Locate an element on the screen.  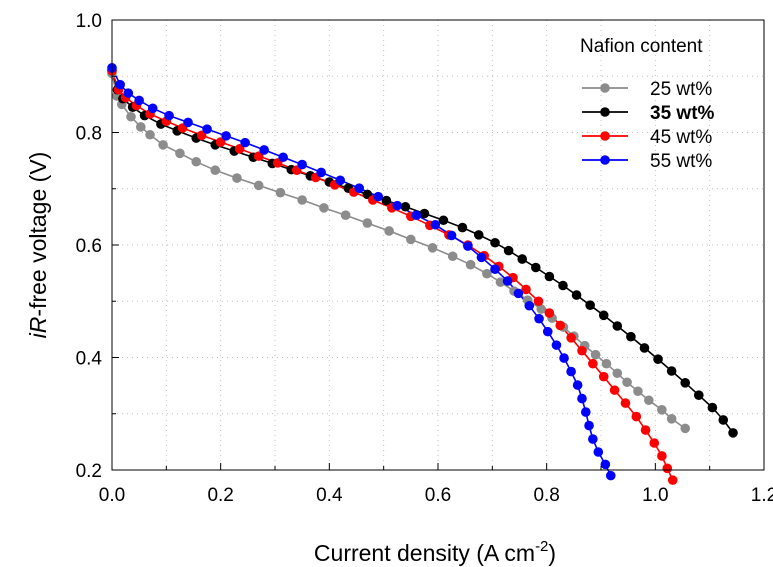
legend-marker-55-wt is located at coordinates (605, 160).